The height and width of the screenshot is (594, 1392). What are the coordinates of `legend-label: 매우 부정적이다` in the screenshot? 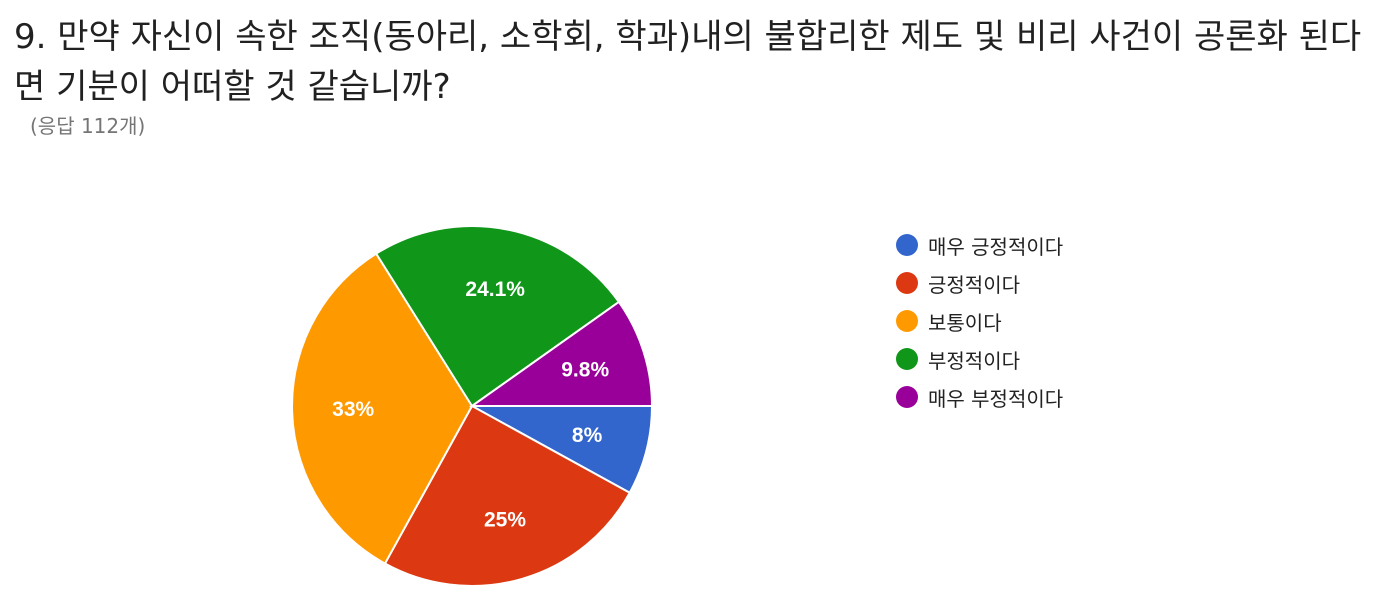 It's located at (996, 398).